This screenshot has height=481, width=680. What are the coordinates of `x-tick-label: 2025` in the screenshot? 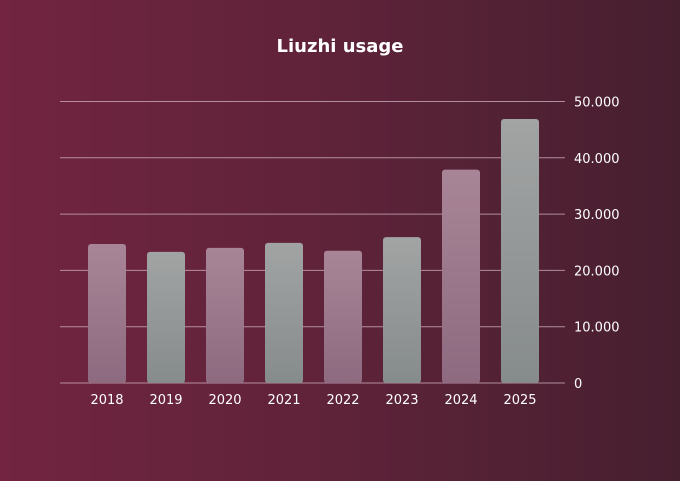 It's located at (519, 400).